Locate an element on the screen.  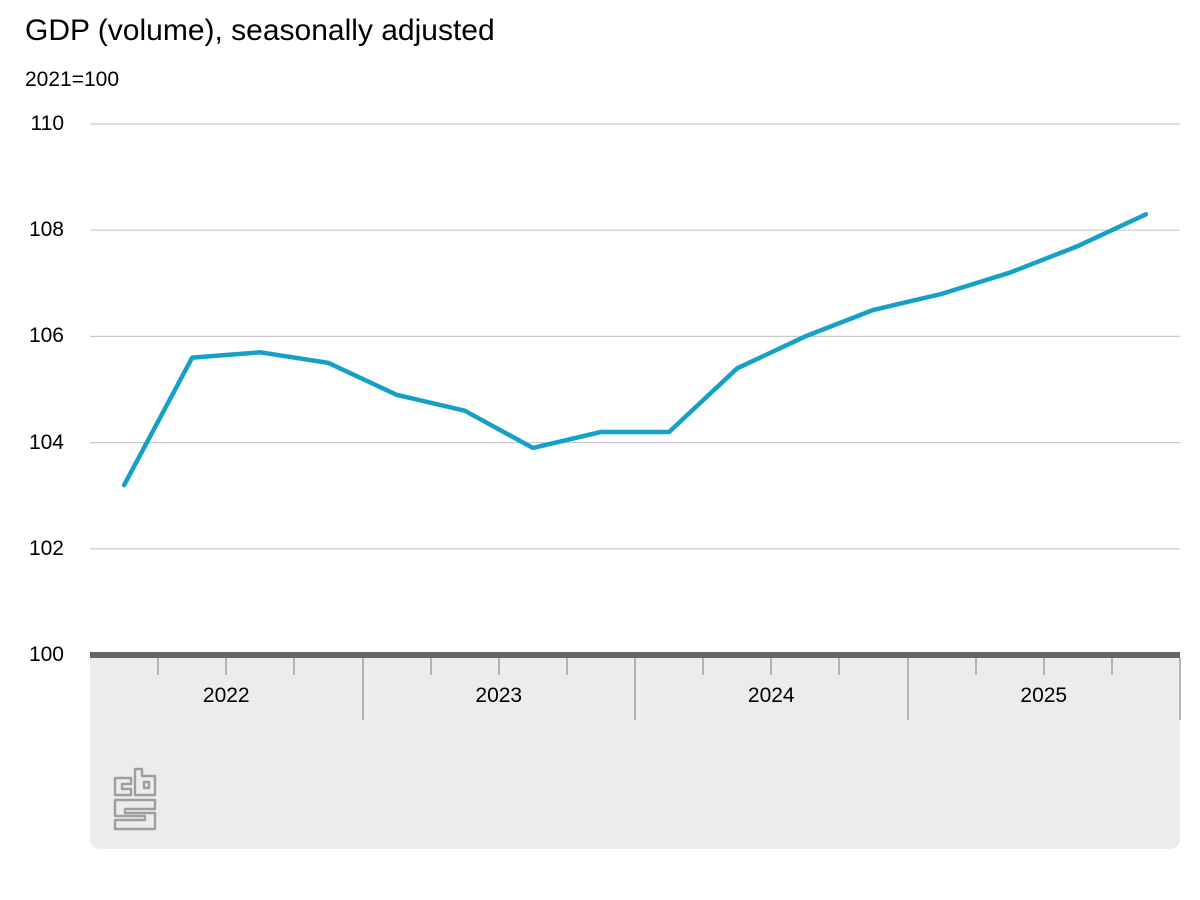
x-axis-year-label-2023: 2023 is located at coordinates (499, 695).